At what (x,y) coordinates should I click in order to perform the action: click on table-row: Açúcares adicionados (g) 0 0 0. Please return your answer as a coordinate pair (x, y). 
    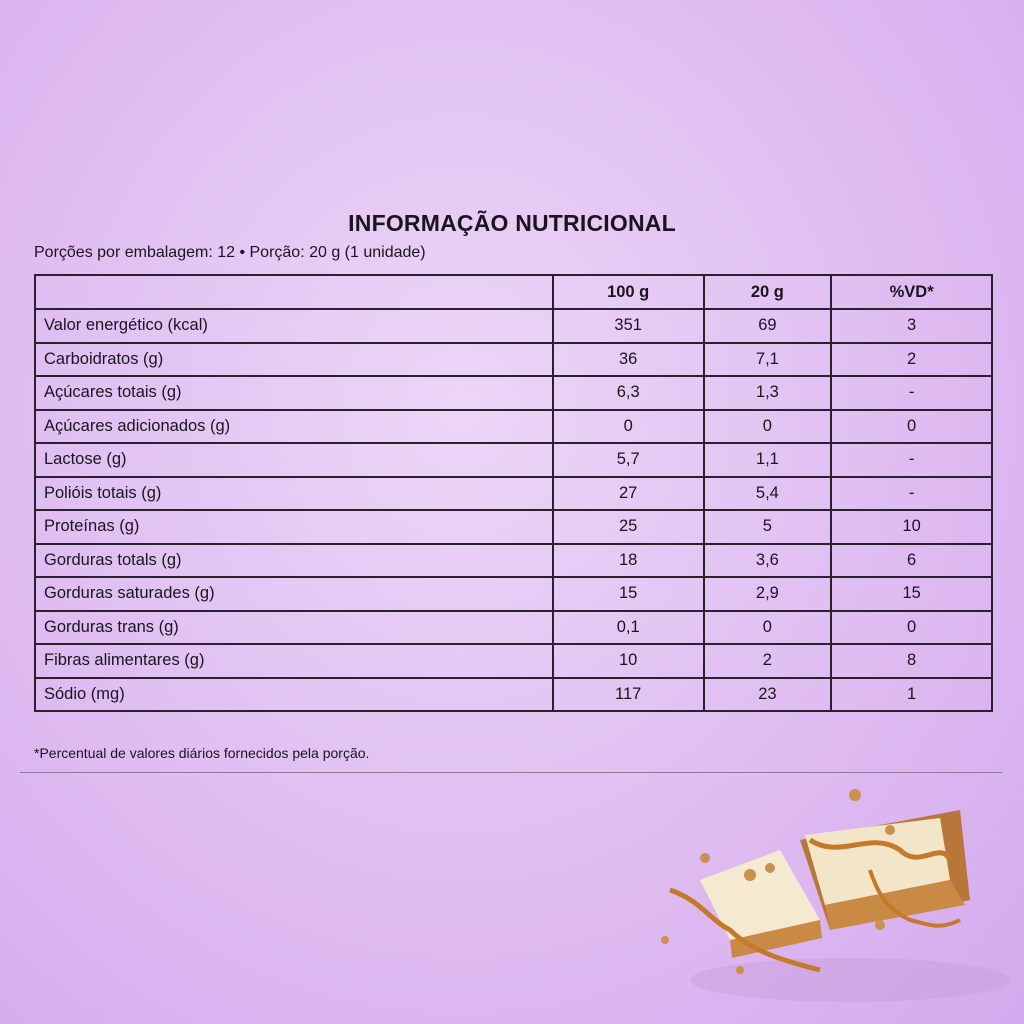
    Looking at the image, I should click on (513, 426).